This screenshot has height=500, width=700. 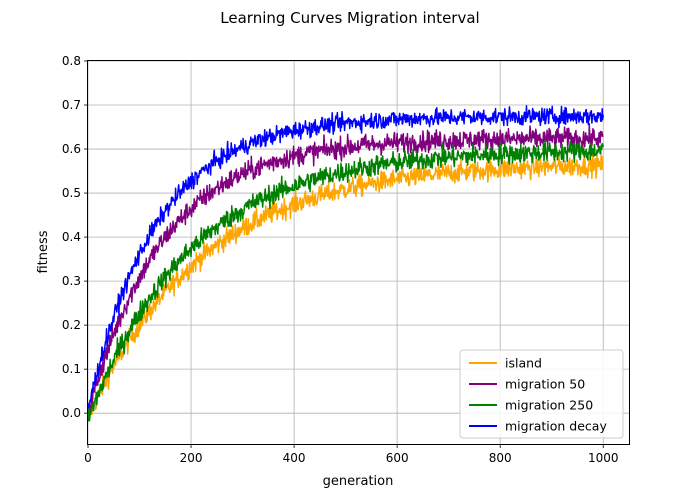 I want to click on legend-label-migration-decay: migration decay, so click(x=556, y=426).